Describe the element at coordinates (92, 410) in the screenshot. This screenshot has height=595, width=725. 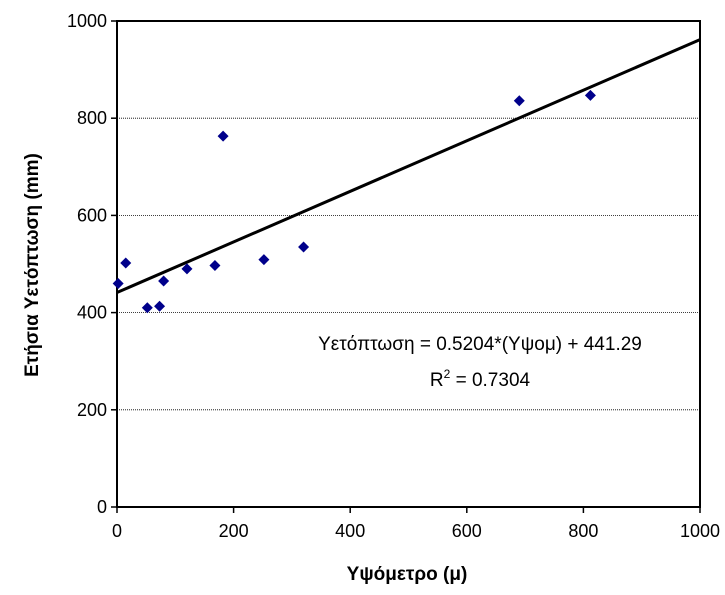
I see `y-tick-label: 200` at that location.